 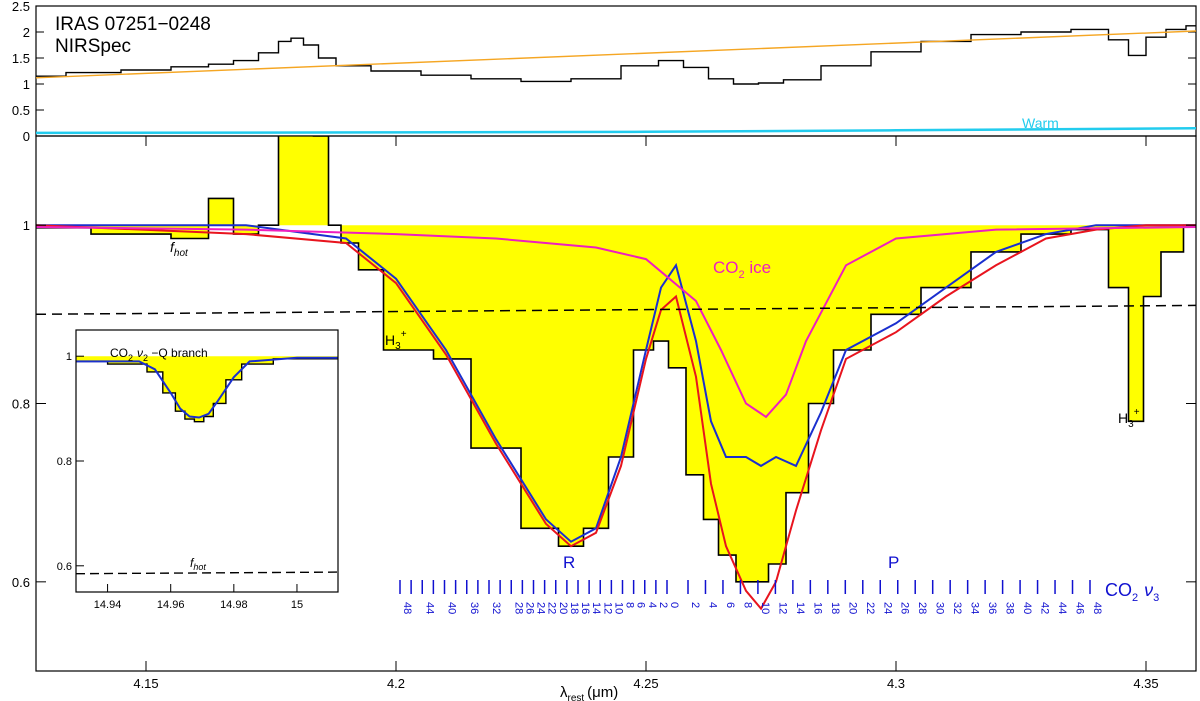 What do you see at coordinates (596, 608) in the screenshot?
I see `r-line-label-17: 14` at bounding box center [596, 608].